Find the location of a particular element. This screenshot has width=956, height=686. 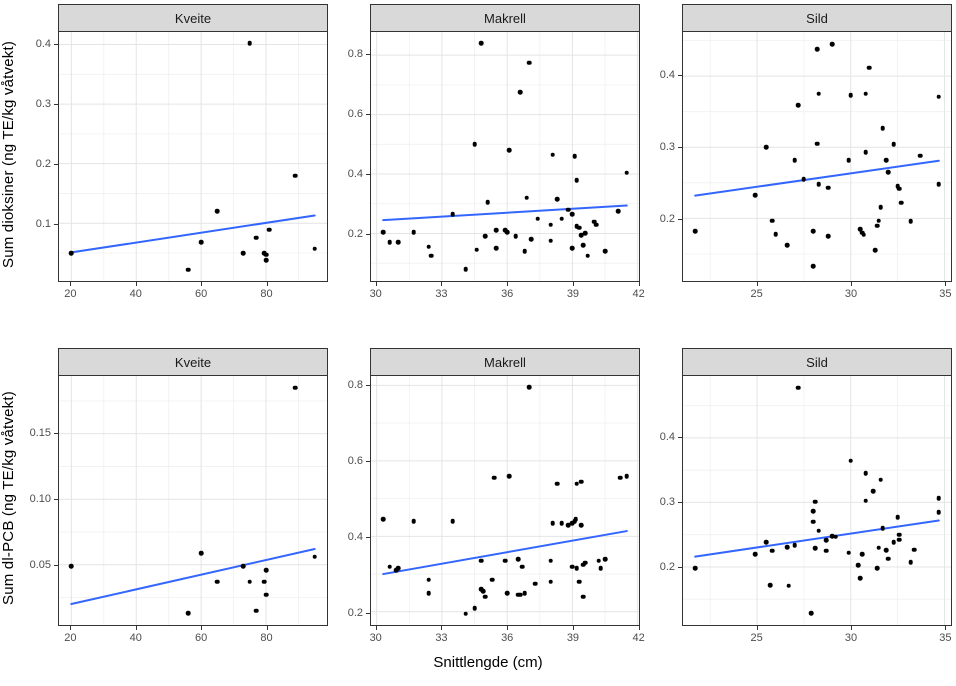

x-axis-title: Snittlengde (cm) is located at coordinates (488, 662).